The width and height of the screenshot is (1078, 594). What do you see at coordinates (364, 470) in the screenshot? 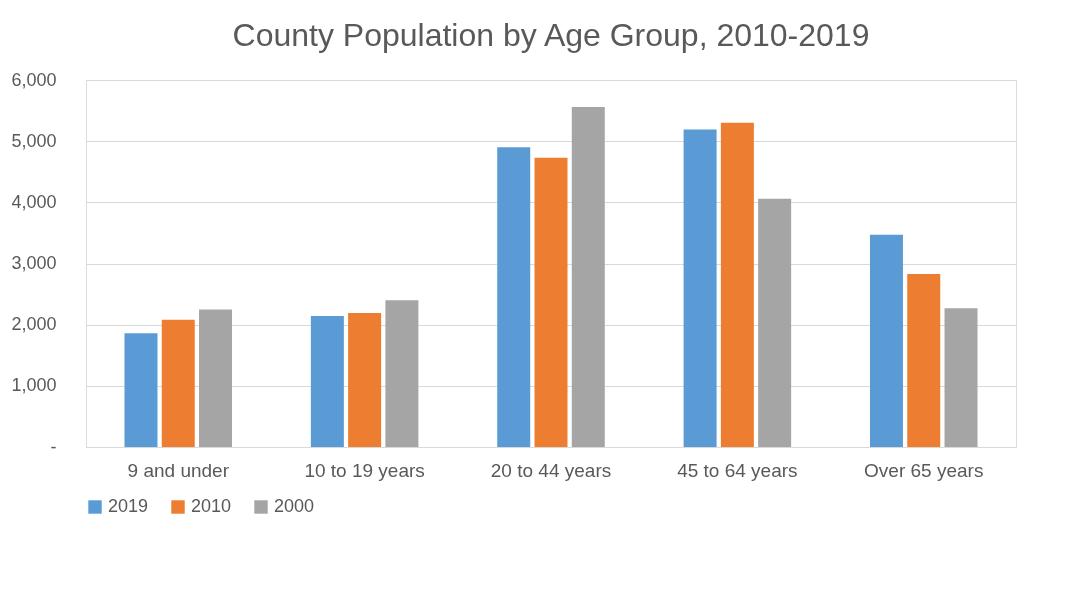
I see `x-tick-label: 10 to 19 years` at bounding box center [364, 470].